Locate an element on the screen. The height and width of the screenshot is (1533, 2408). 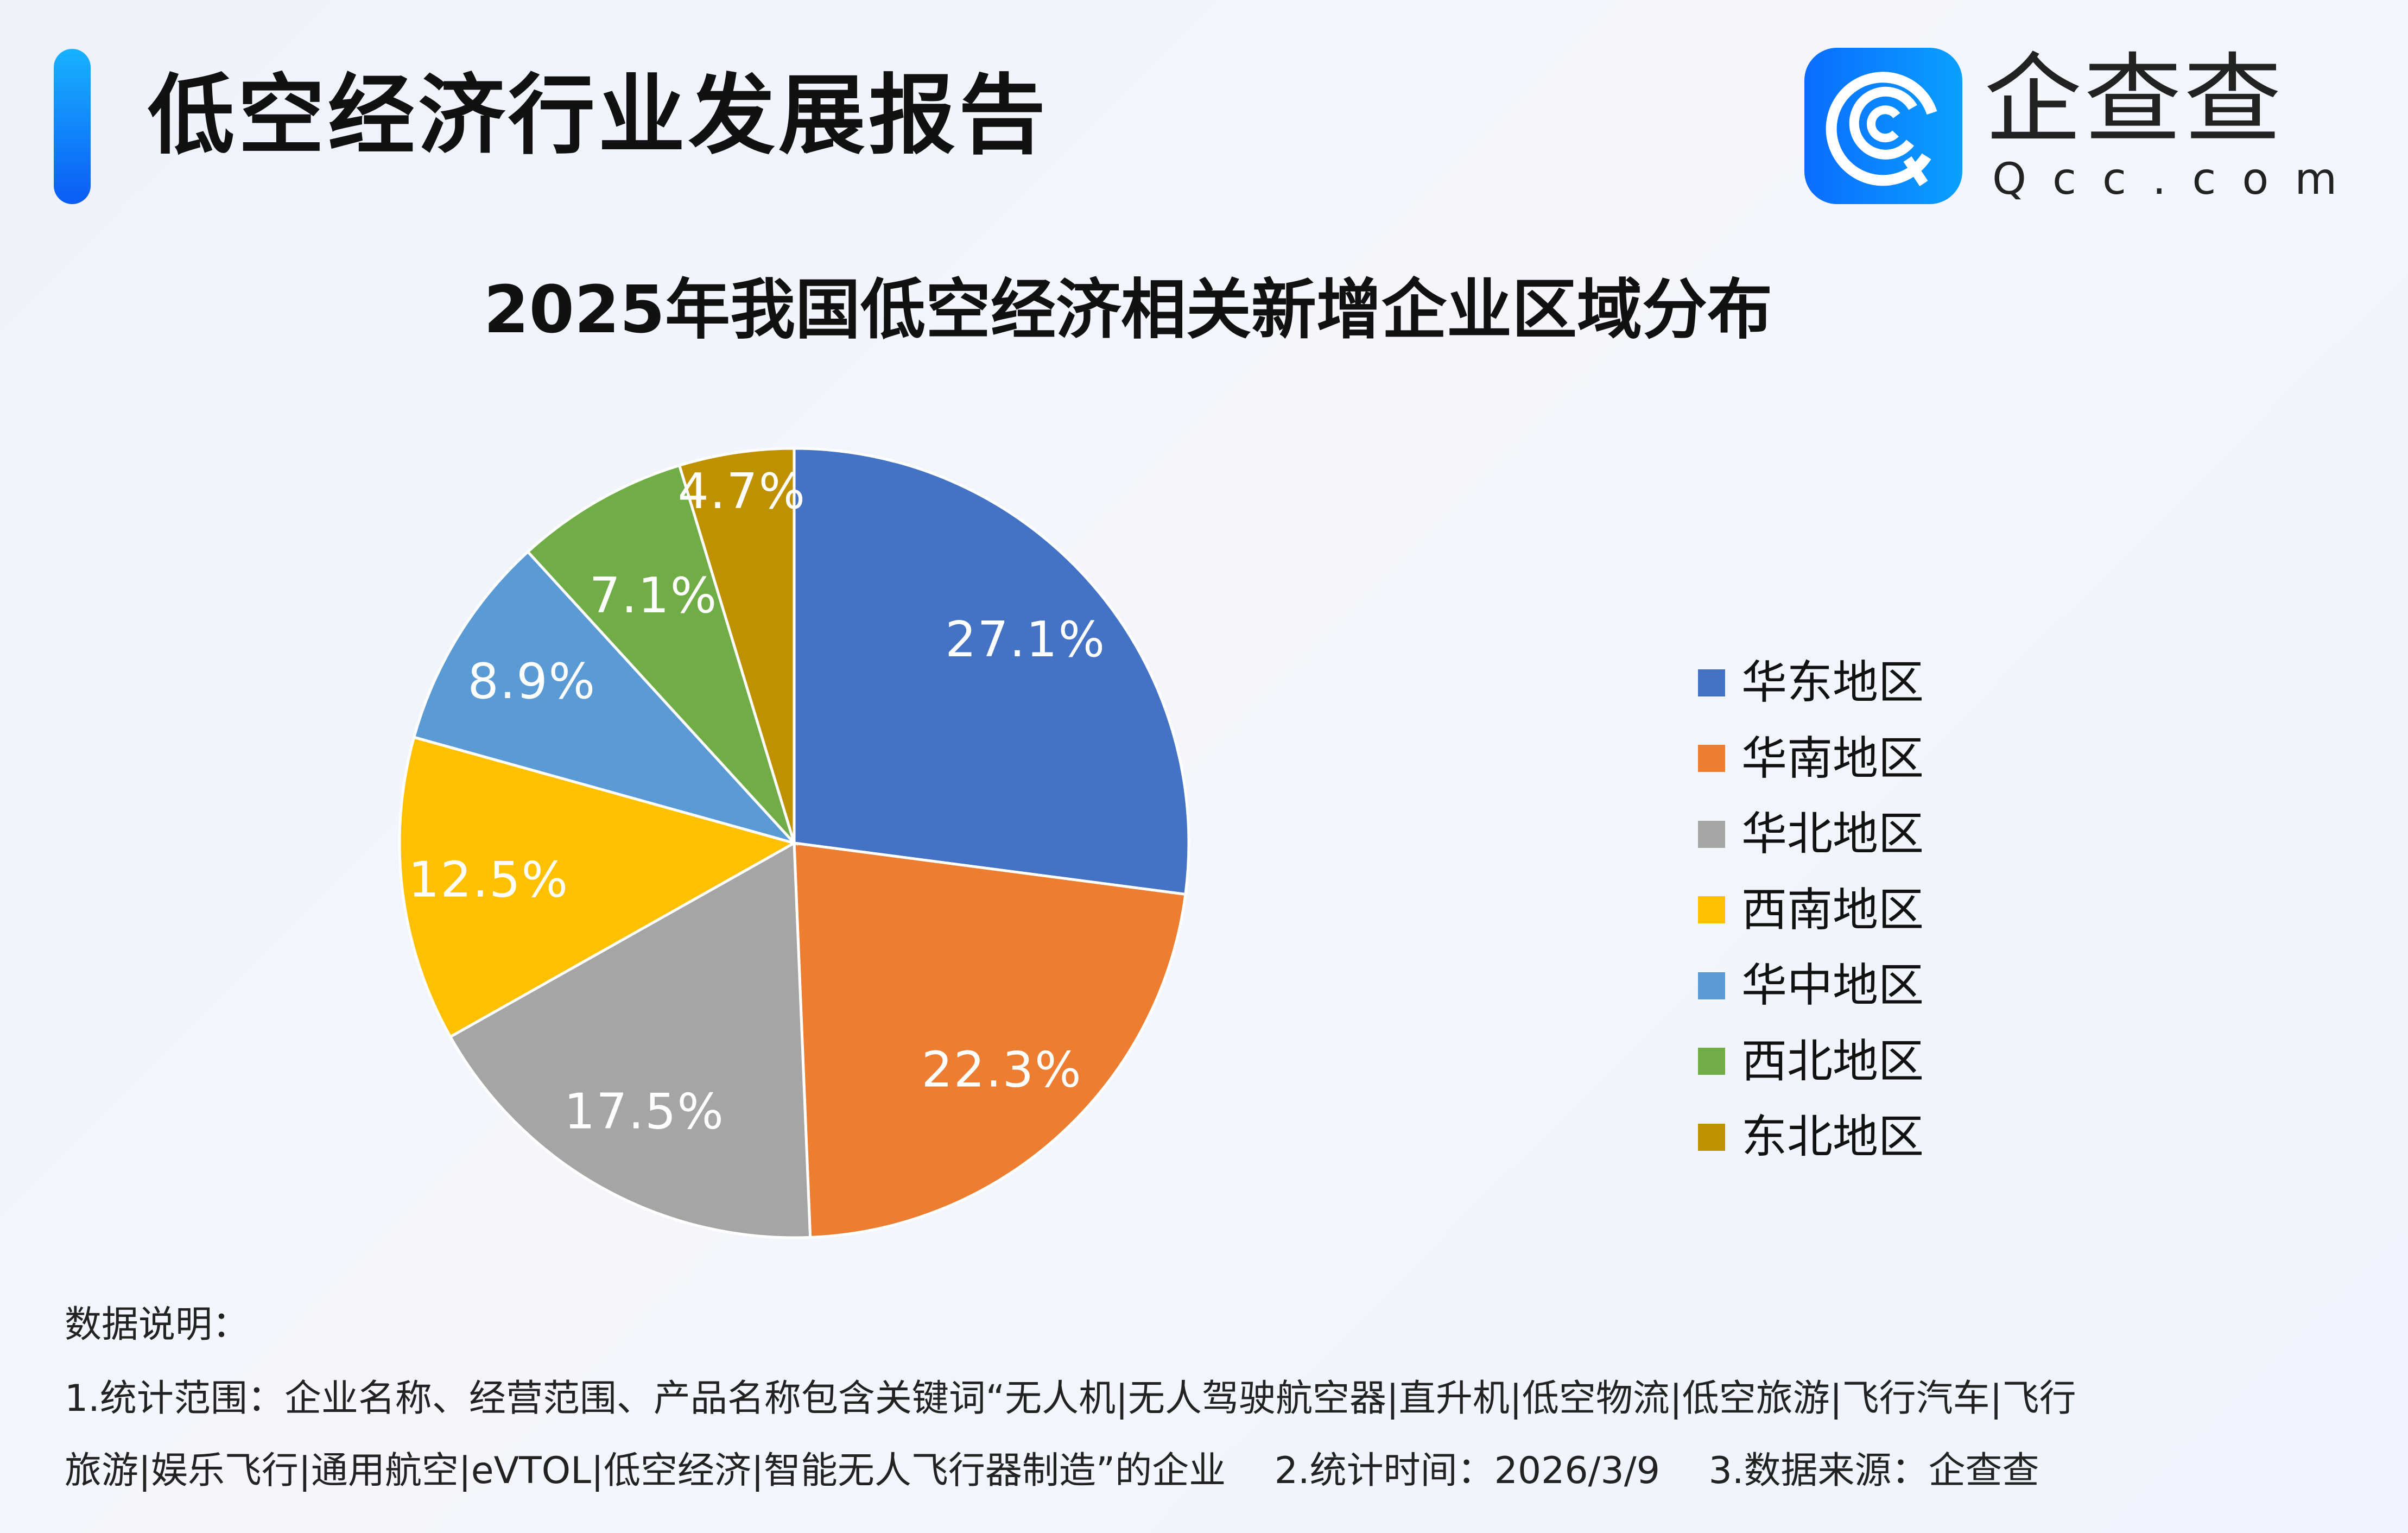
legend-item: 华中地区 is located at coordinates (1811, 986).